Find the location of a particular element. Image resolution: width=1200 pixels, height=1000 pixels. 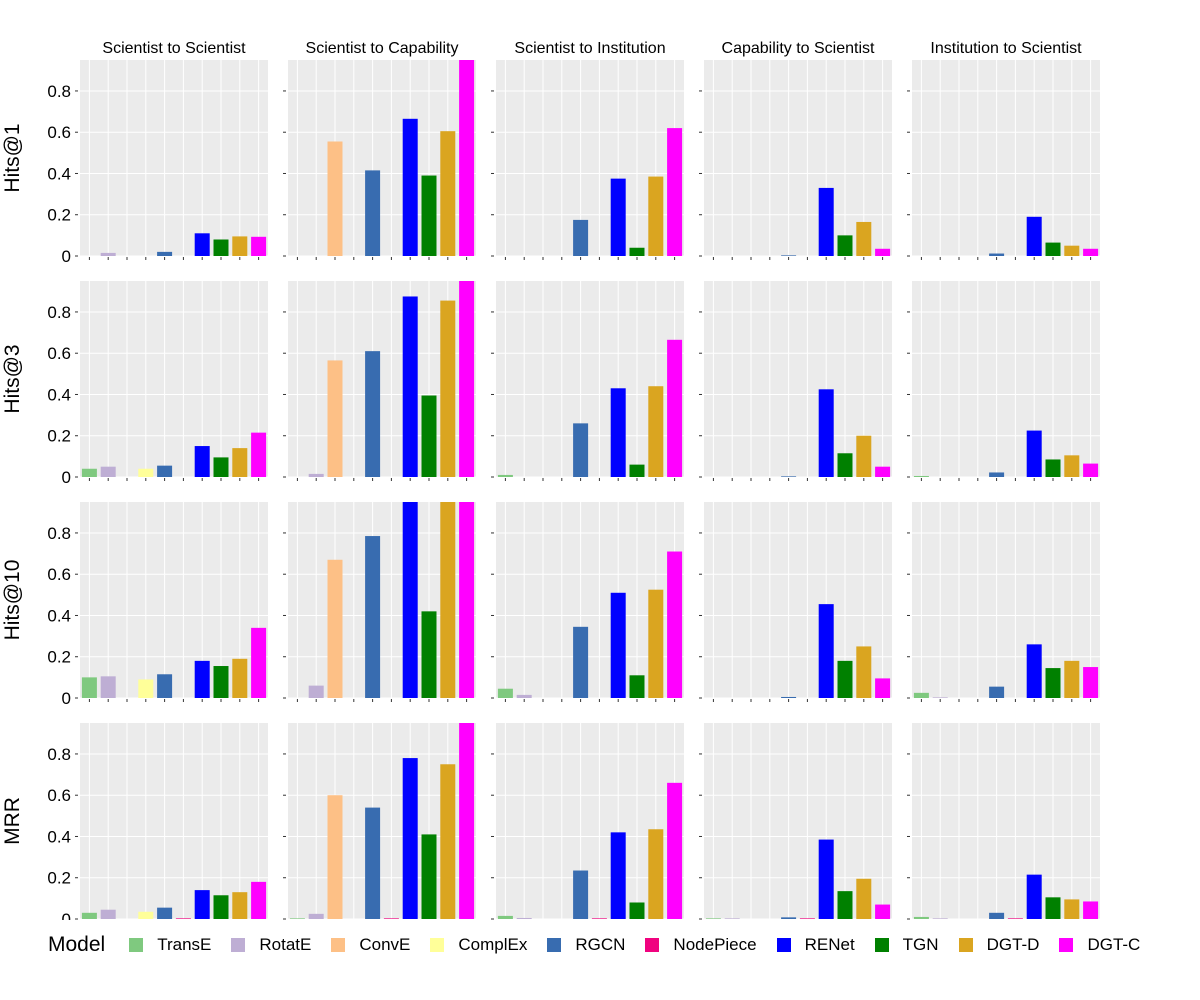

y-tick-label: 0.8 is located at coordinates (59, 533).